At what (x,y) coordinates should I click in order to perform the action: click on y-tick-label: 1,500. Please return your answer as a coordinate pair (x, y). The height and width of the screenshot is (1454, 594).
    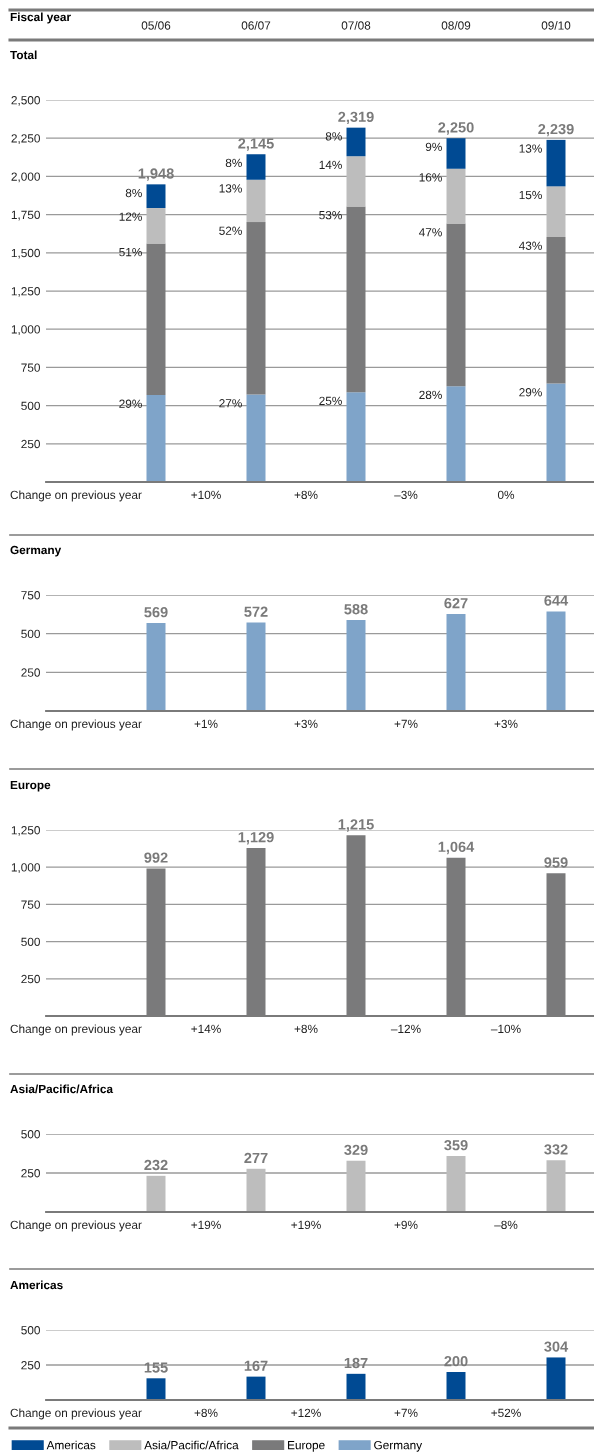
    Looking at the image, I should click on (25, 253).